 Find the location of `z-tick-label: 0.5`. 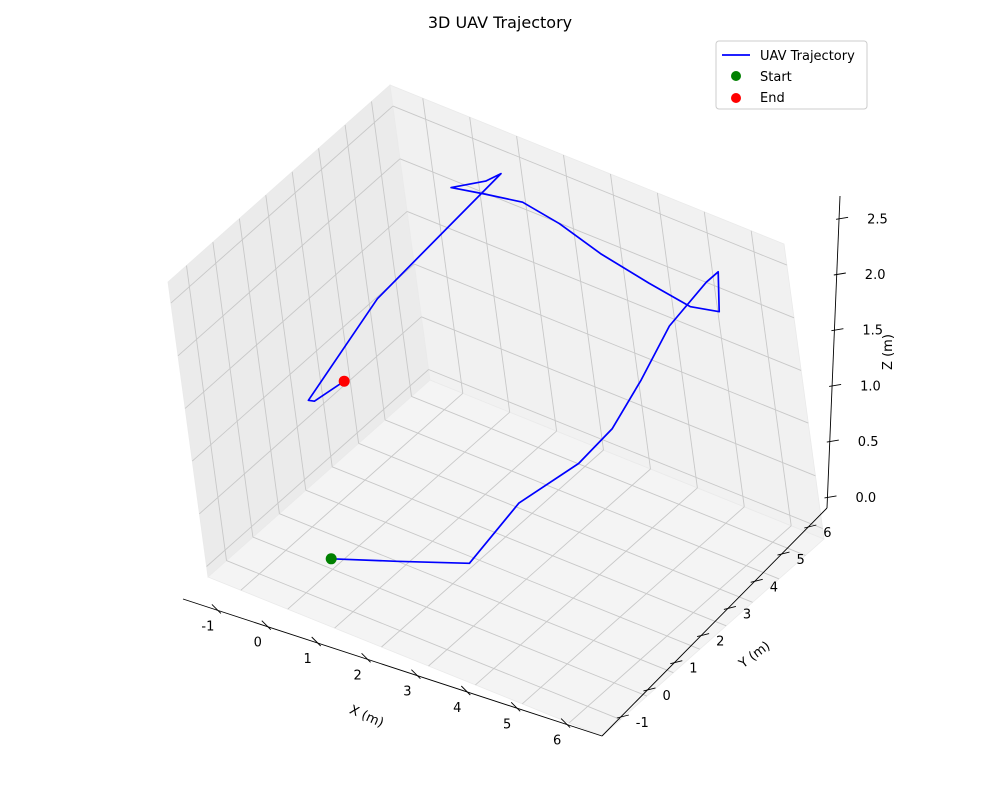

z-tick-label: 0.5 is located at coordinates (868, 442).